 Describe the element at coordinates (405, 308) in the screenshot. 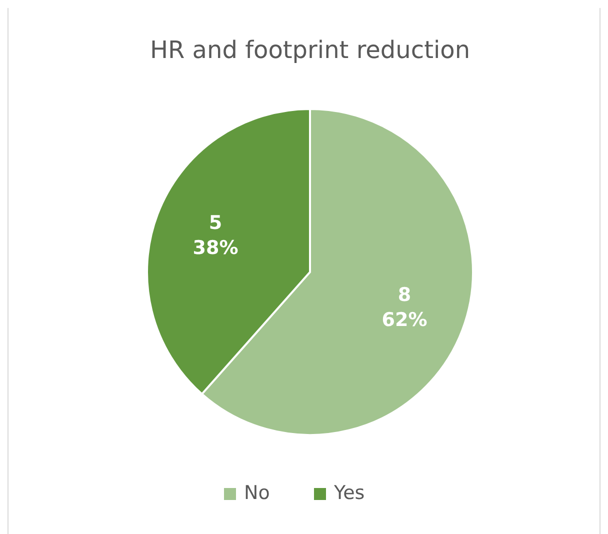

I see `data-label: 8 62%` at that location.